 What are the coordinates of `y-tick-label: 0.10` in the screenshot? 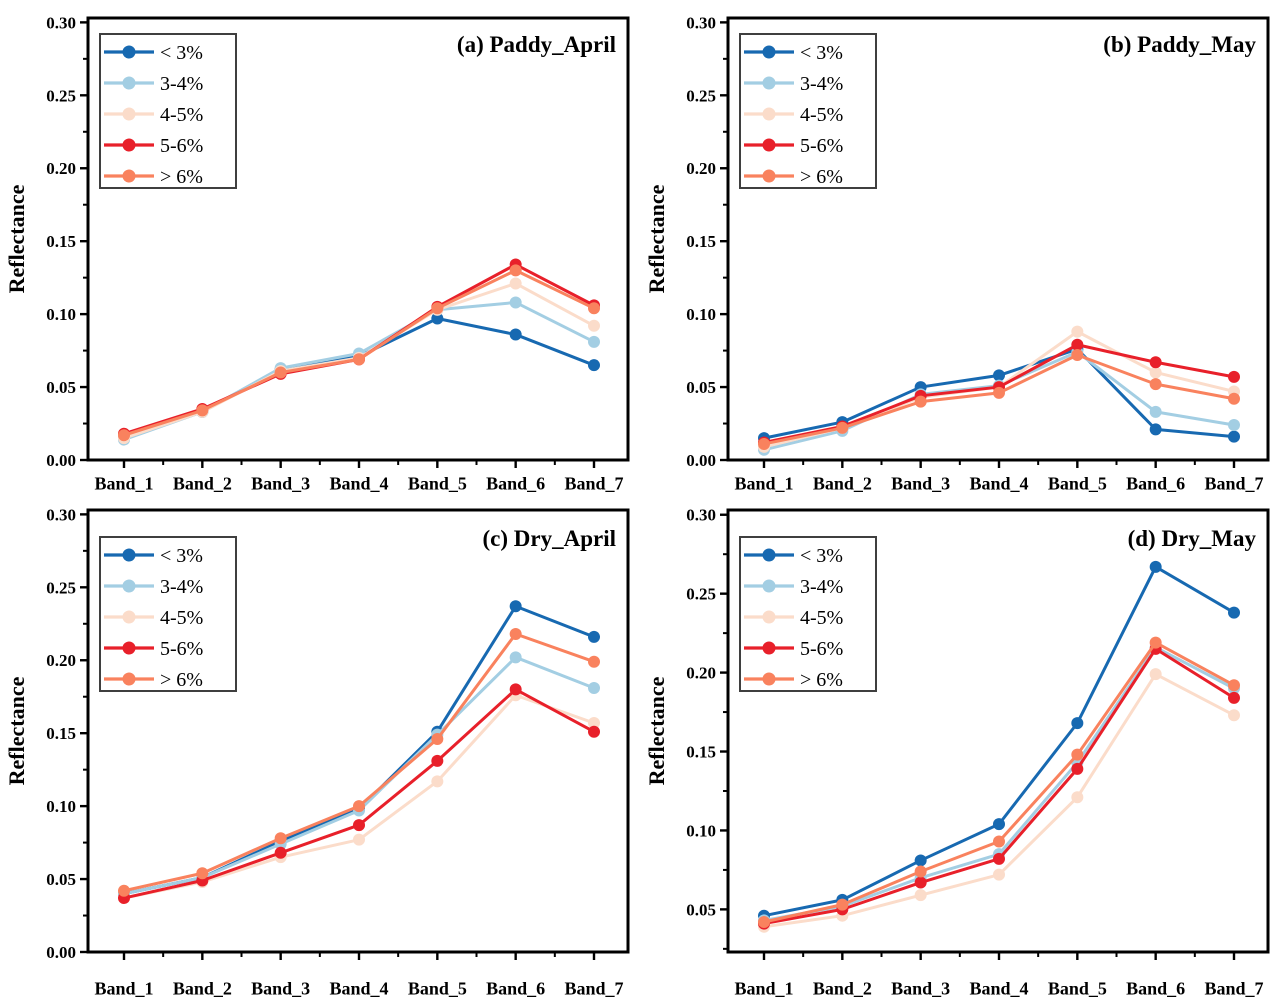 It's located at (701, 314).